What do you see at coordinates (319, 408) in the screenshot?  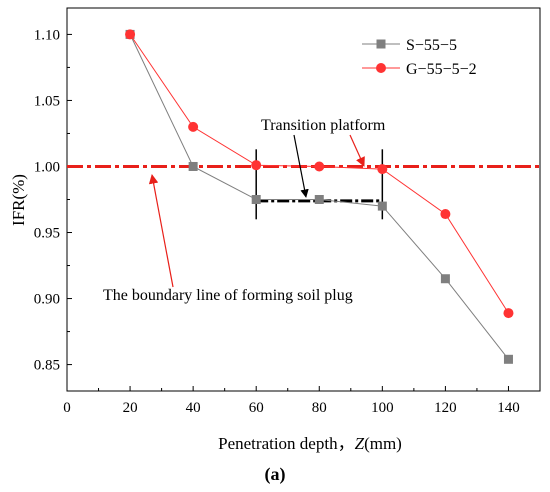 I see `x-tick-label: 80` at bounding box center [319, 408].